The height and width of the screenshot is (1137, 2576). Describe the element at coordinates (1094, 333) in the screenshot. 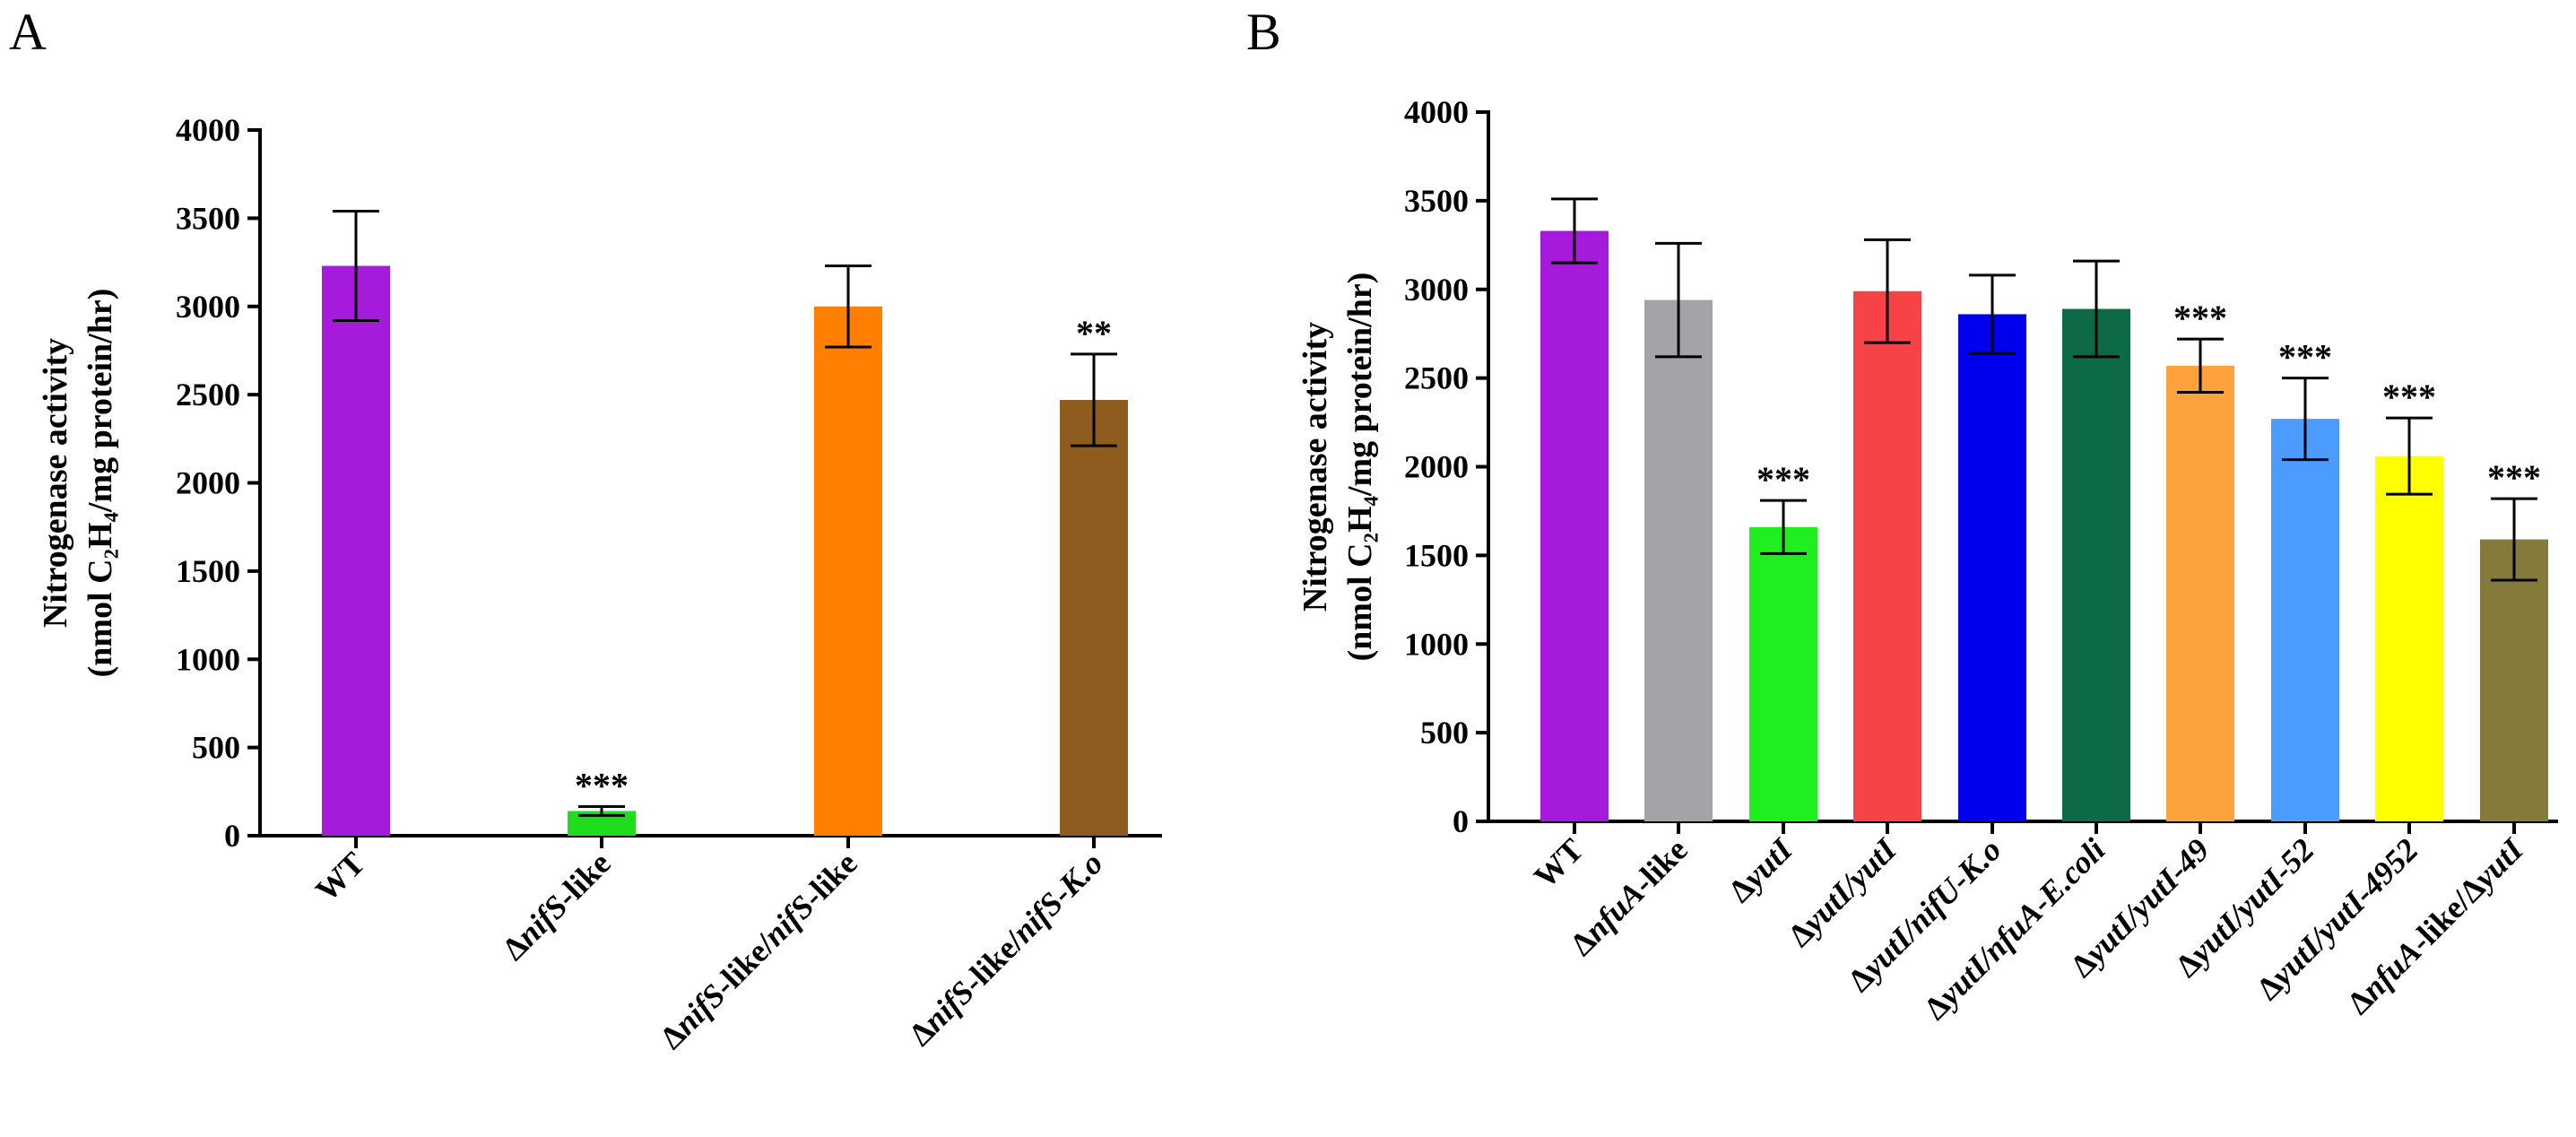

I see `significance-label: **` at that location.